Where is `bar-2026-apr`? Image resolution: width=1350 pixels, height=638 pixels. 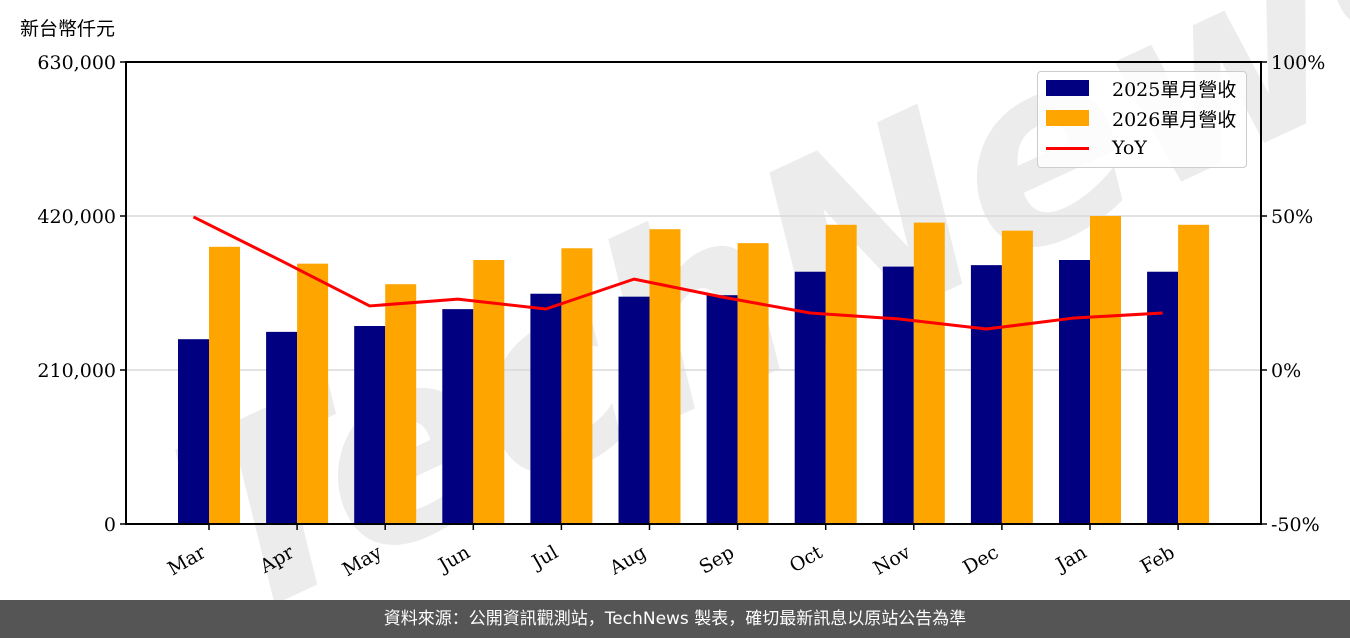 bar-2026-apr is located at coordinates (313, 393).